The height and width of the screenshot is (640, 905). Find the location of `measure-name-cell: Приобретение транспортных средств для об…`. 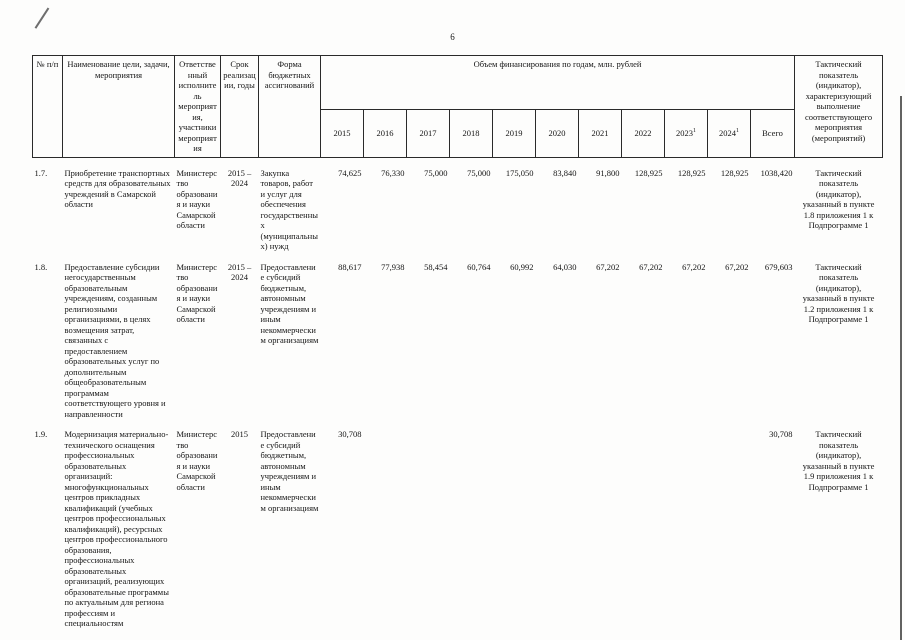

measure-name-cell: Приобретение транспортных средств для об… is located at coordinates (117, 188).